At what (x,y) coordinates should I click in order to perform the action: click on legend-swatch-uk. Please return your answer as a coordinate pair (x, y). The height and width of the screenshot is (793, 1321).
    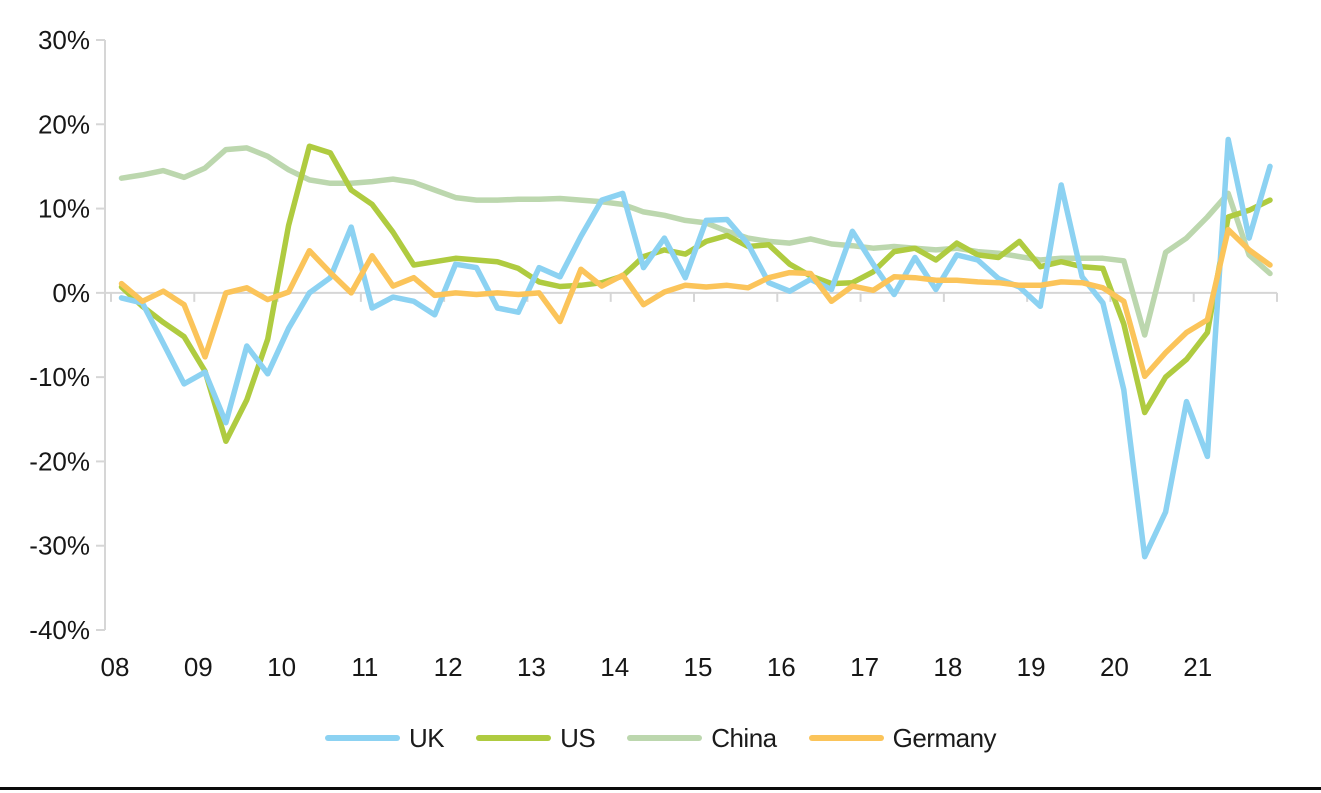
    Looking at the image, I should click on (362, 738).